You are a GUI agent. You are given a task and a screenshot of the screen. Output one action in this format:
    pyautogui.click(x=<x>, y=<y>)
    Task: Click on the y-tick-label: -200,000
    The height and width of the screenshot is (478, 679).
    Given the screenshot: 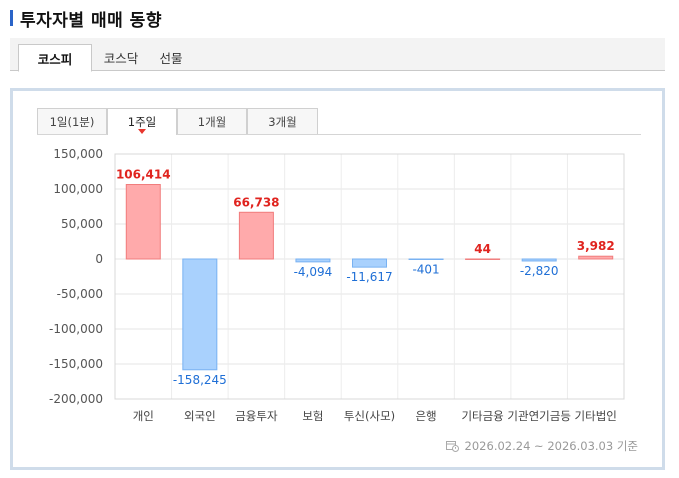 What is the action you would take?
    pyautogui.click(x=76, y=399)
    